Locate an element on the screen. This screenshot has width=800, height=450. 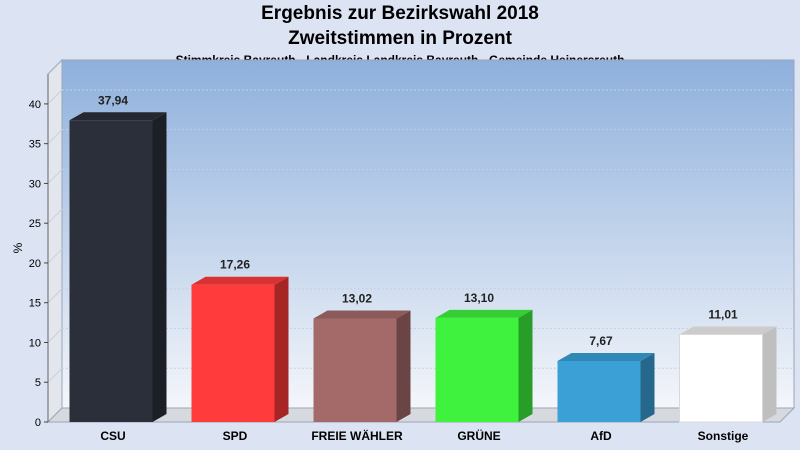
data-label: 13,02 is located at coordinates (357, 298).